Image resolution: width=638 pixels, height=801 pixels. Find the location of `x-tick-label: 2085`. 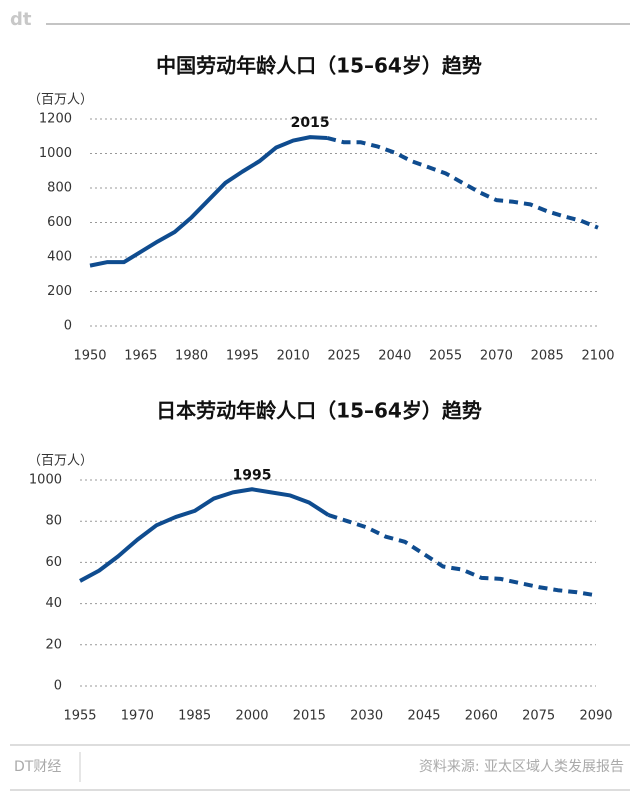

x-tick-label: 2085 is located at coordinates (547, 356).